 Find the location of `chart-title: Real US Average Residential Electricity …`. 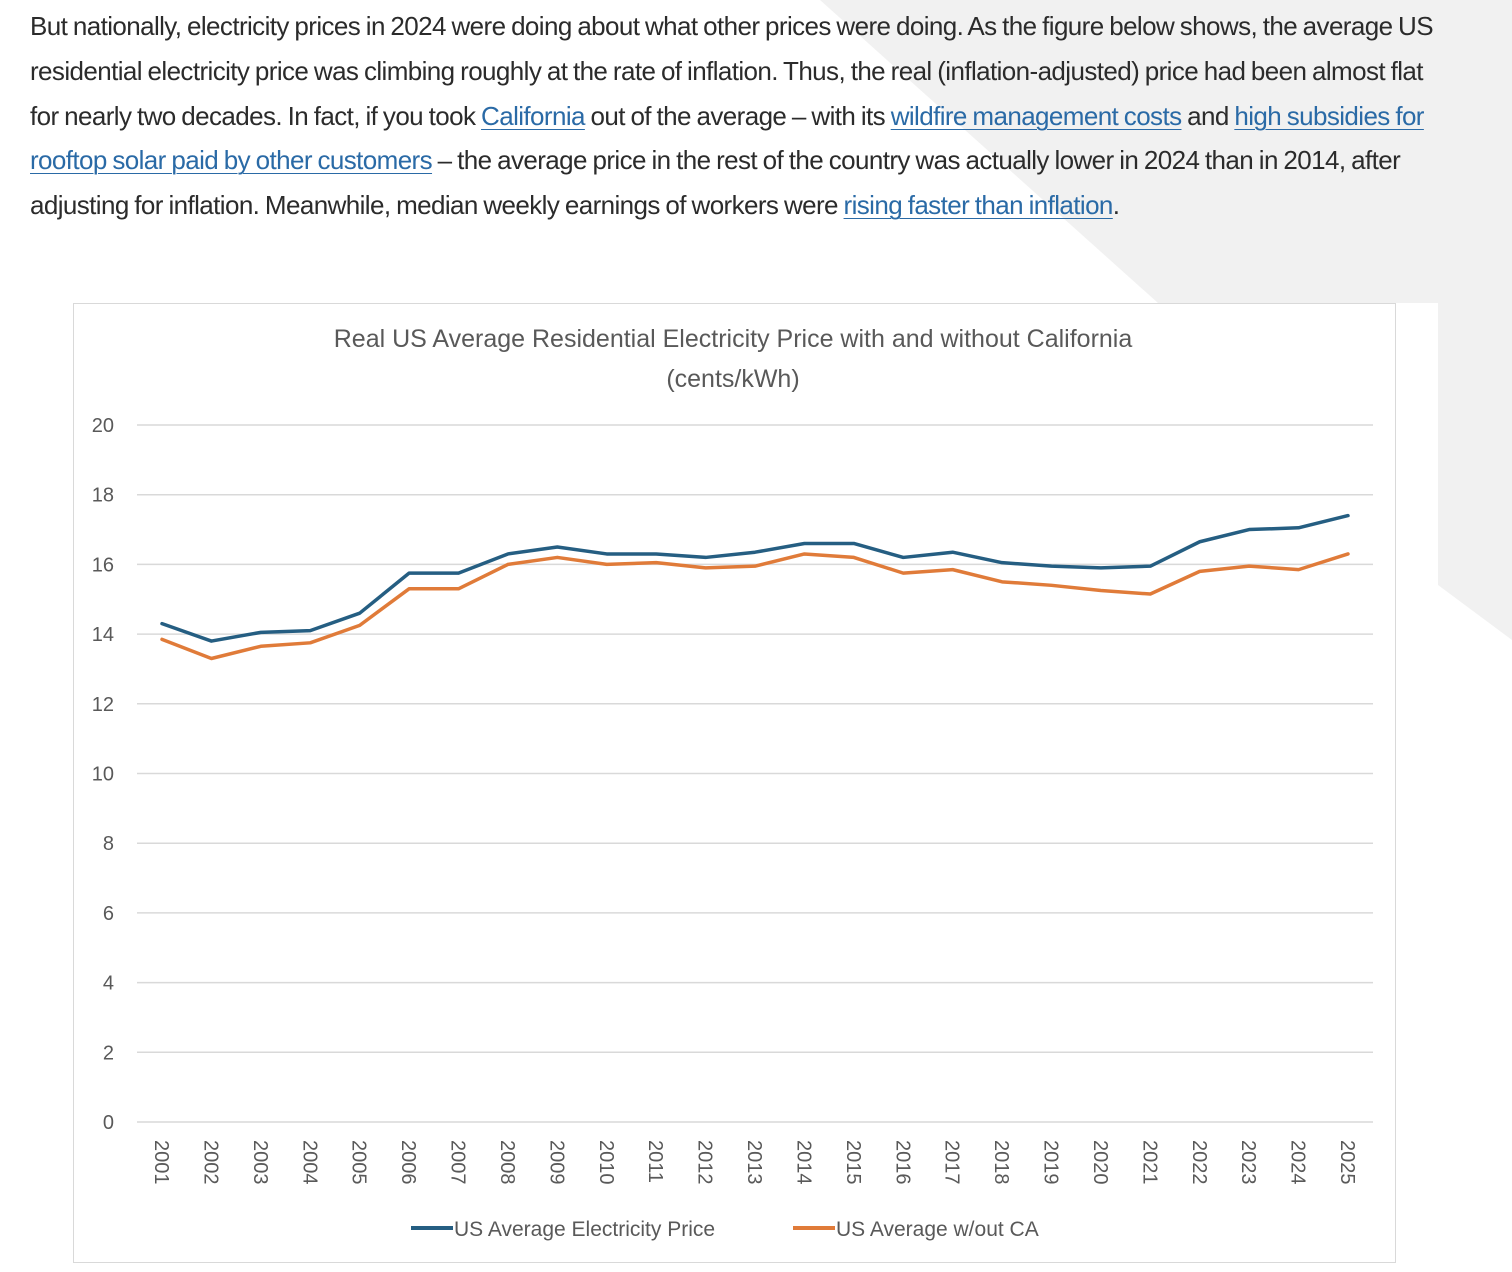

chart-title: Real US Average Residential Electricity … is located at coordinates (733, 339).